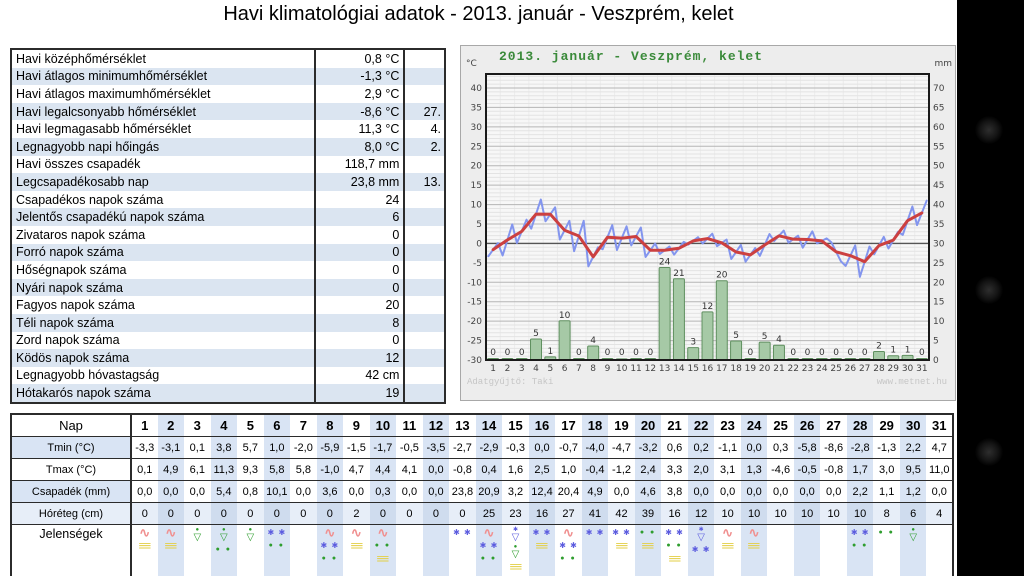  Describe the element at coordinates (707, 307) in the screenshot. I see `precip-bar-label: 12` at that location.